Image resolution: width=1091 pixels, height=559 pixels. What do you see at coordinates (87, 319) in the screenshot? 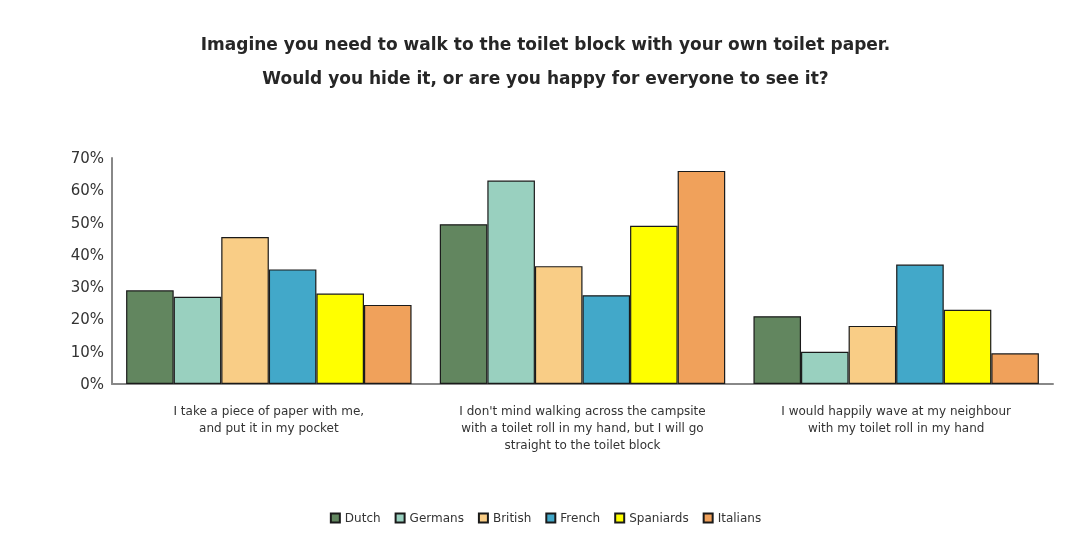
I see `y-tick-label: 20%` at bounding box center [87, 319].